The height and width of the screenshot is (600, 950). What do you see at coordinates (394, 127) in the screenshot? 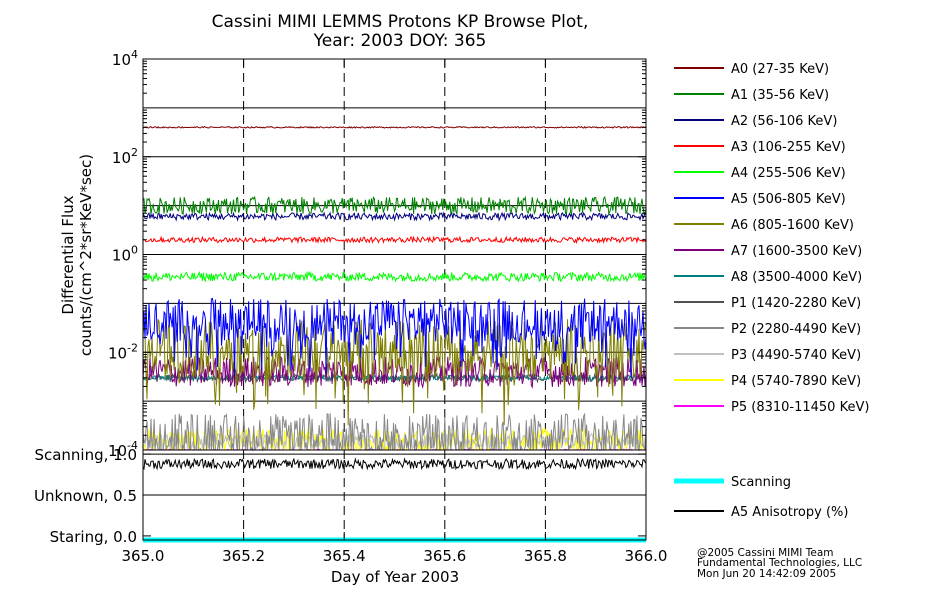
I see `series-line-a0` at bounding box center [394, 127].